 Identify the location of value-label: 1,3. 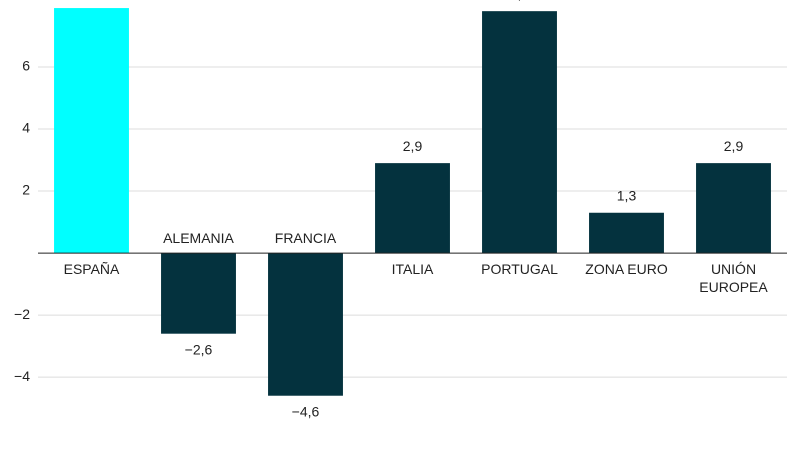
(627, 195).